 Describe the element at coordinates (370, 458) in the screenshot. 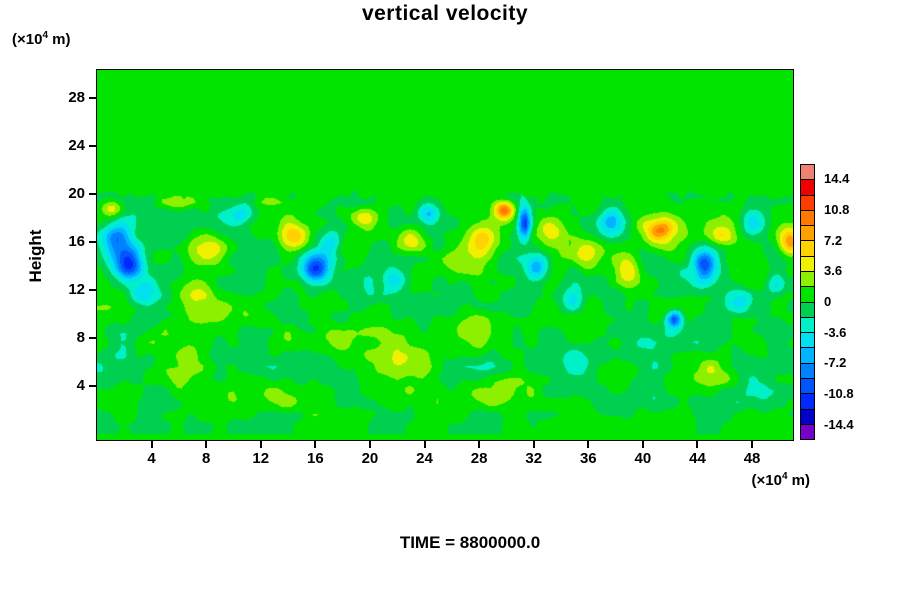

I see `x-tick-label: 20` at that location.